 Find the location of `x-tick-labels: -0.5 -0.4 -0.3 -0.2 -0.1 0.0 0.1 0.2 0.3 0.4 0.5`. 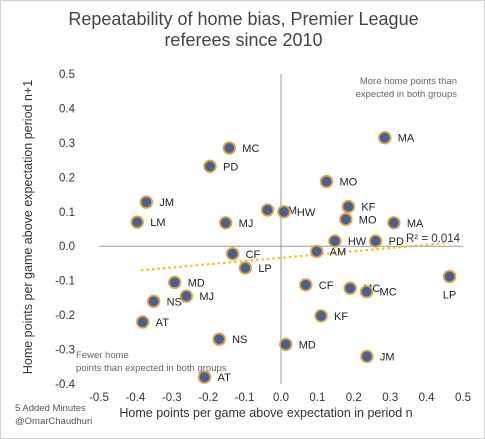

x-tick-labels: -0.5 -0.4 -0.3 -0.2 -0.1 0.0 0.1 0.2 0.3 0.4 0.5 is located at coordinates (280, 398).